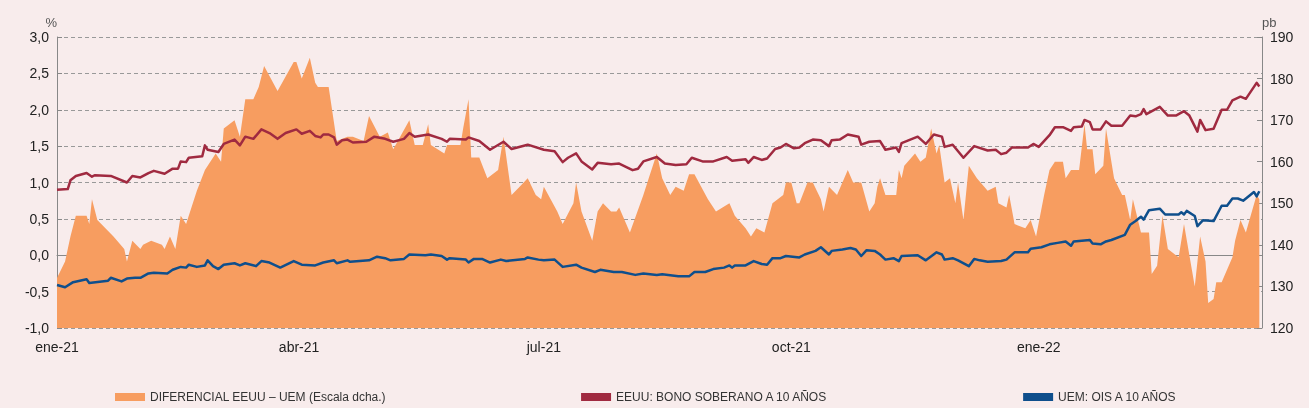 This screenshot has height=408, width=1309. Describe the element at coordinates (39, 182) in the screenshot. I see `y-tick-label: 1,0` at that location.